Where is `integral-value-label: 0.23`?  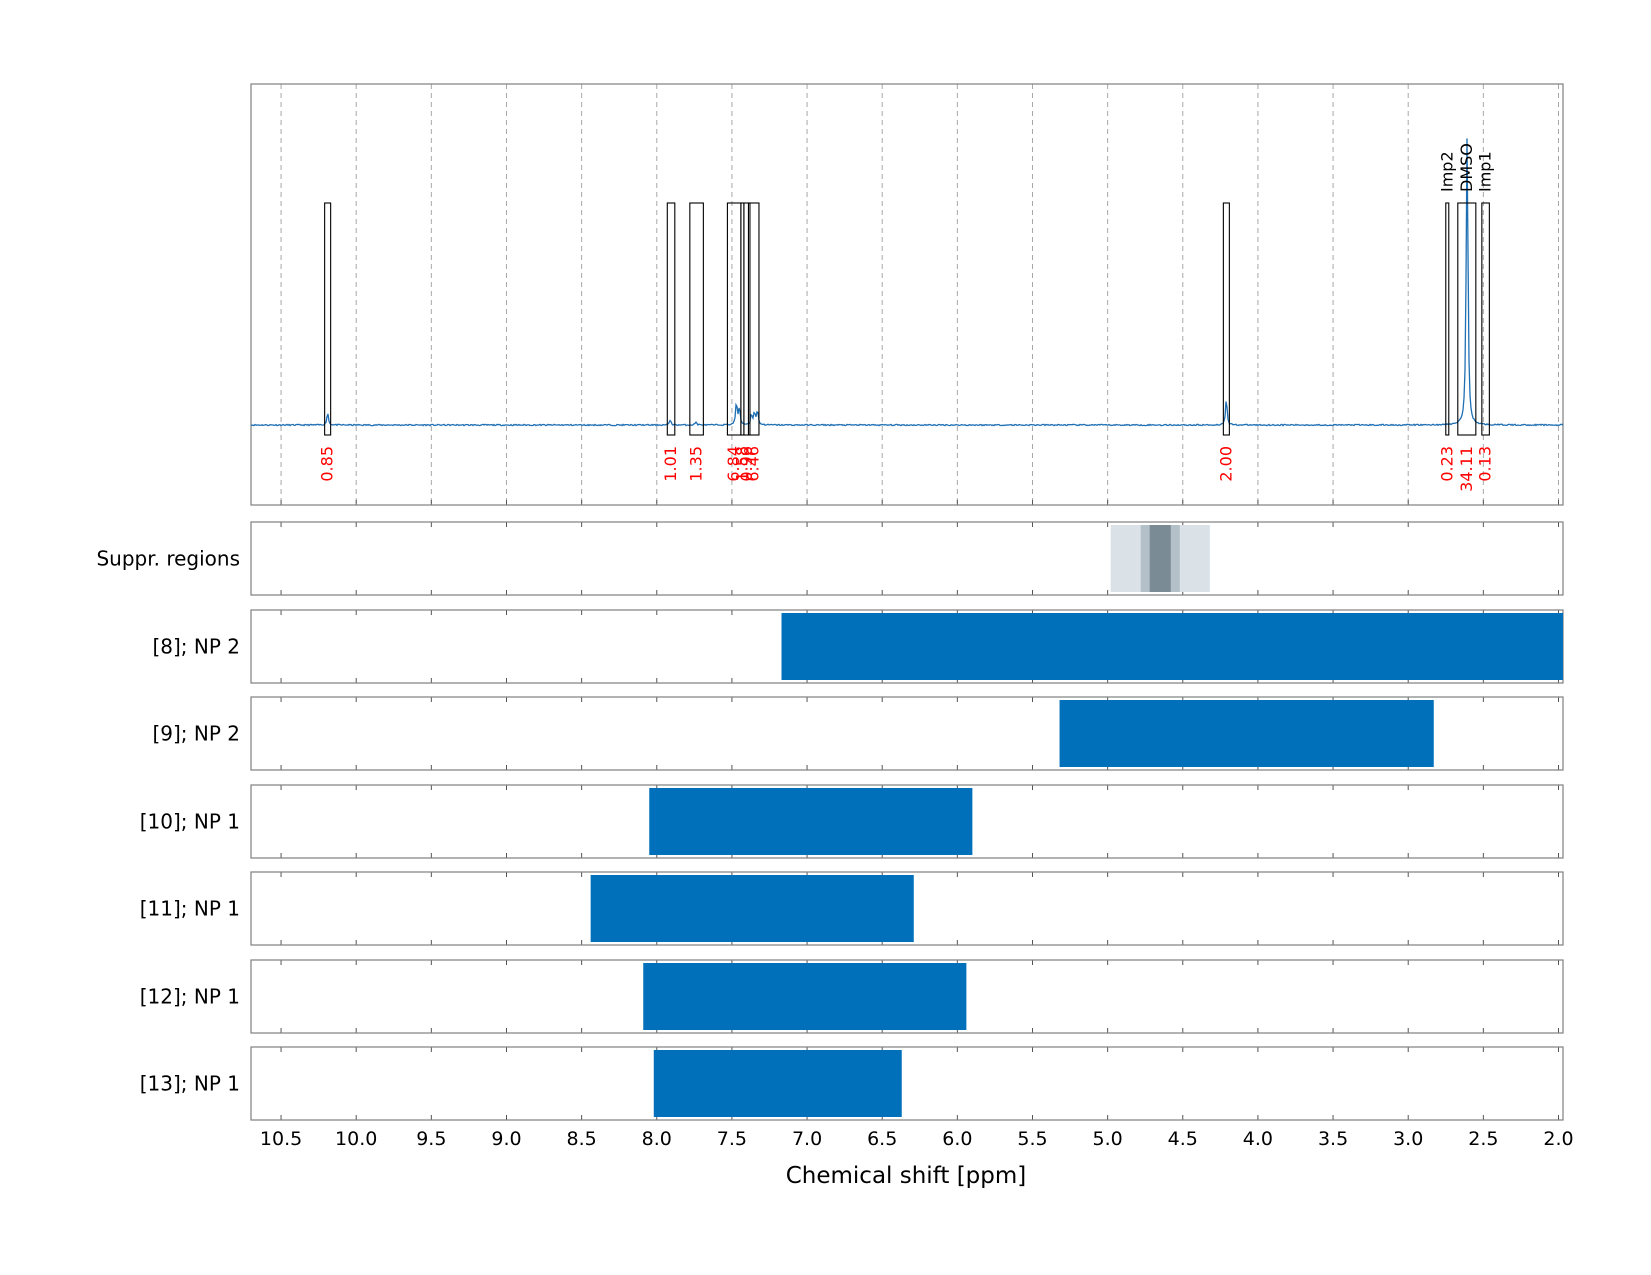 integral-value-label: 0.23 is located at coordinates (1446, 464).